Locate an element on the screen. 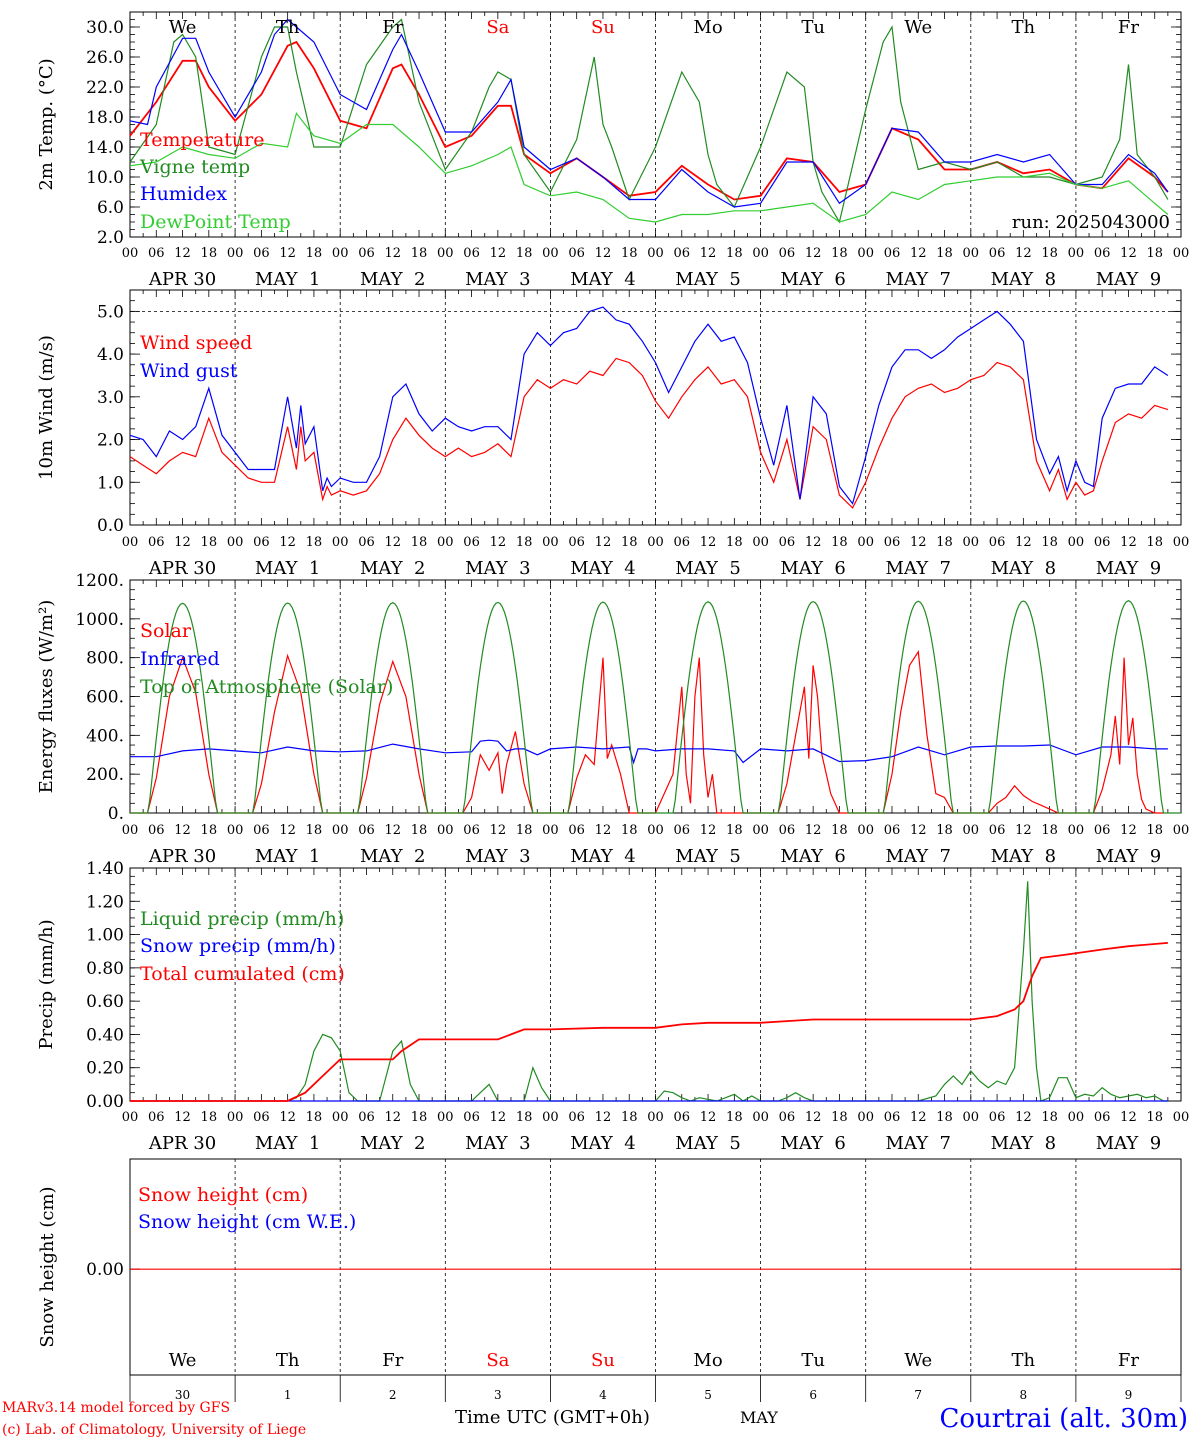 The height and width of the screenshot is (1440, 1194). y-tick-label: 6.0 is located at coordinates (110, 208).